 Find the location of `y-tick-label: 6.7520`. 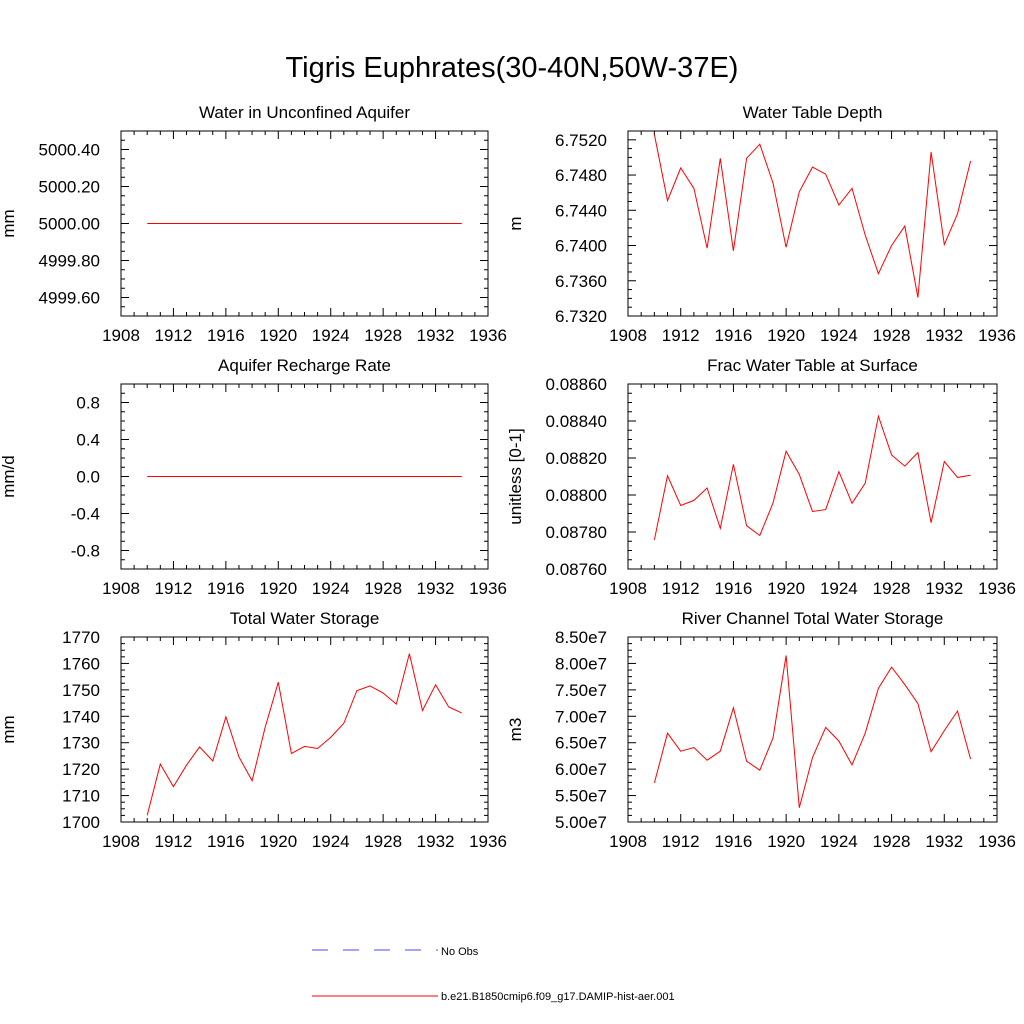

y-tick-label: 6.7520 is located at coordinates (581, 140).